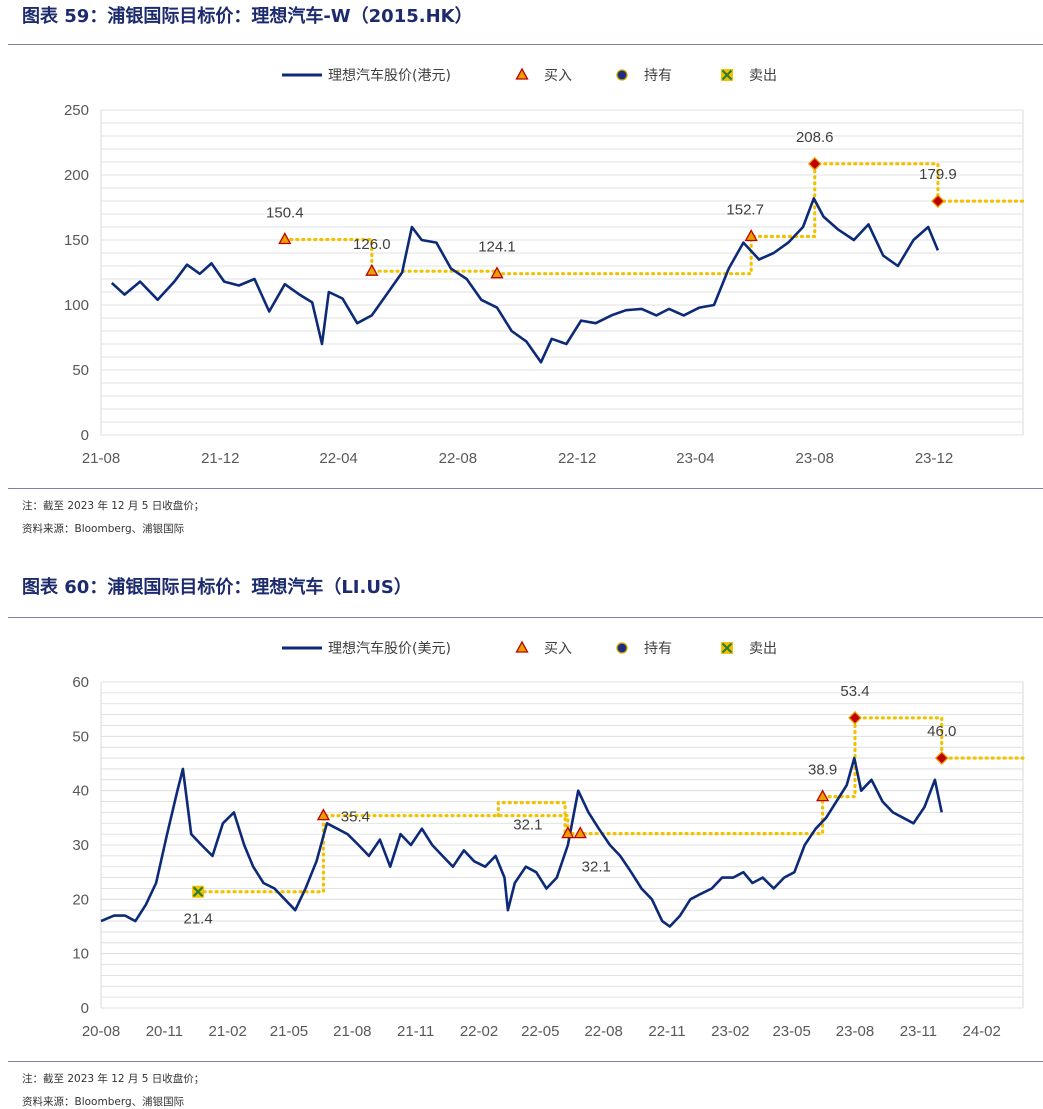 The width and height of the screenshot is (1043, 1109). I want to click on x-tick-label: 21-08, so click(352, 1031).